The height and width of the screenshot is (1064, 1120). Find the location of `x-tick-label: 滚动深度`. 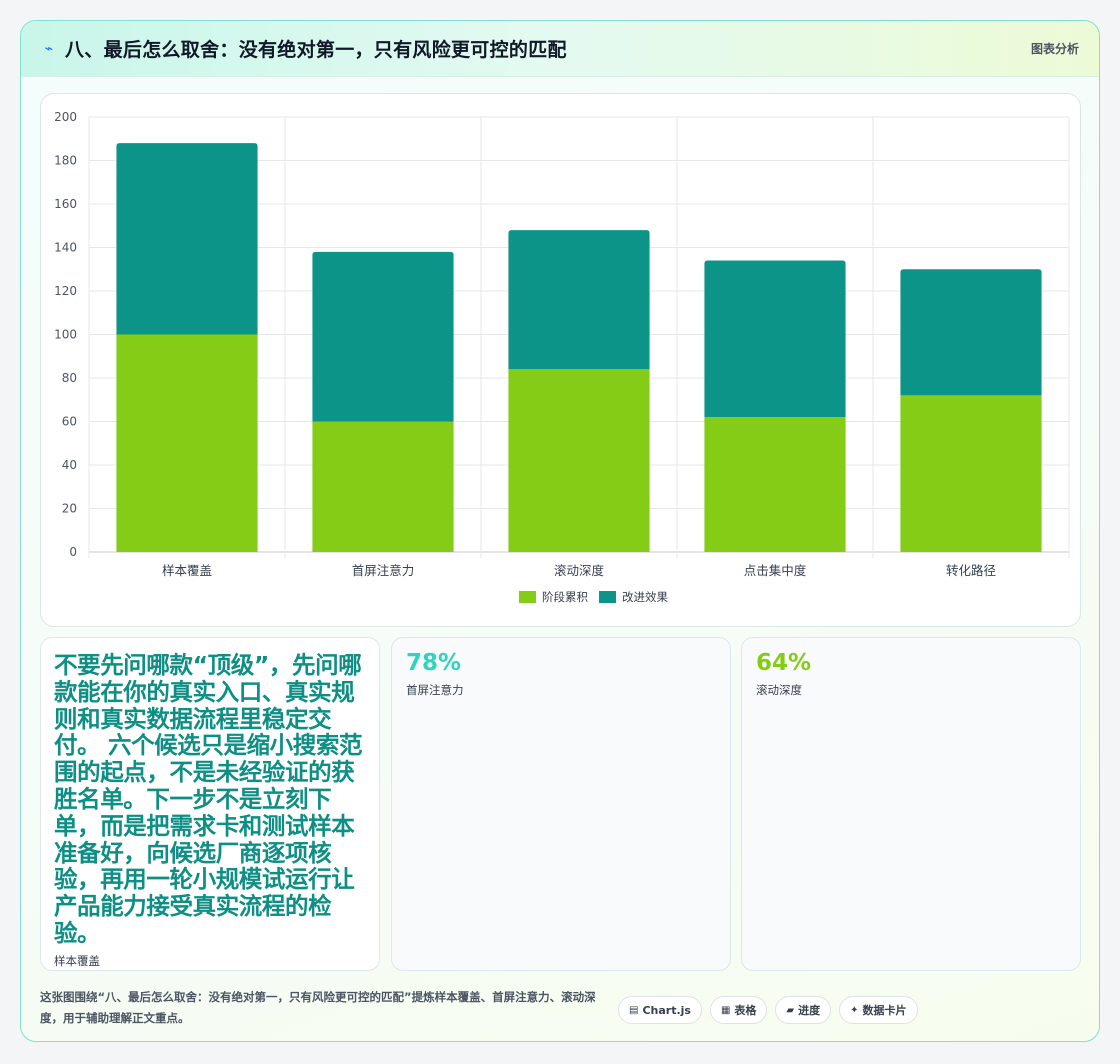

x-tick-label: 滚动深度 is located at coordinates (579, 570).